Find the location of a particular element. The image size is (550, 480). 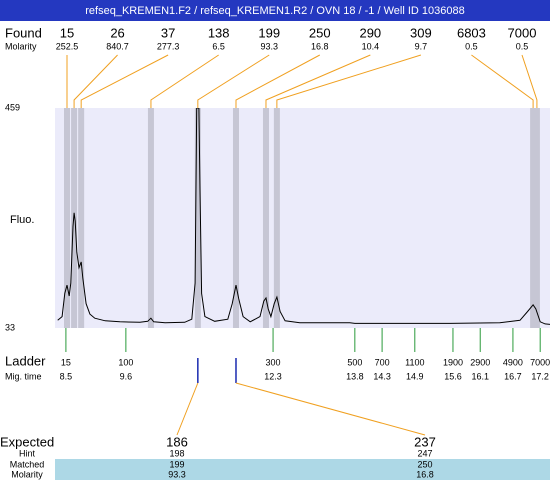

y-tick-label: 459 is located at coordinates (12, 107).